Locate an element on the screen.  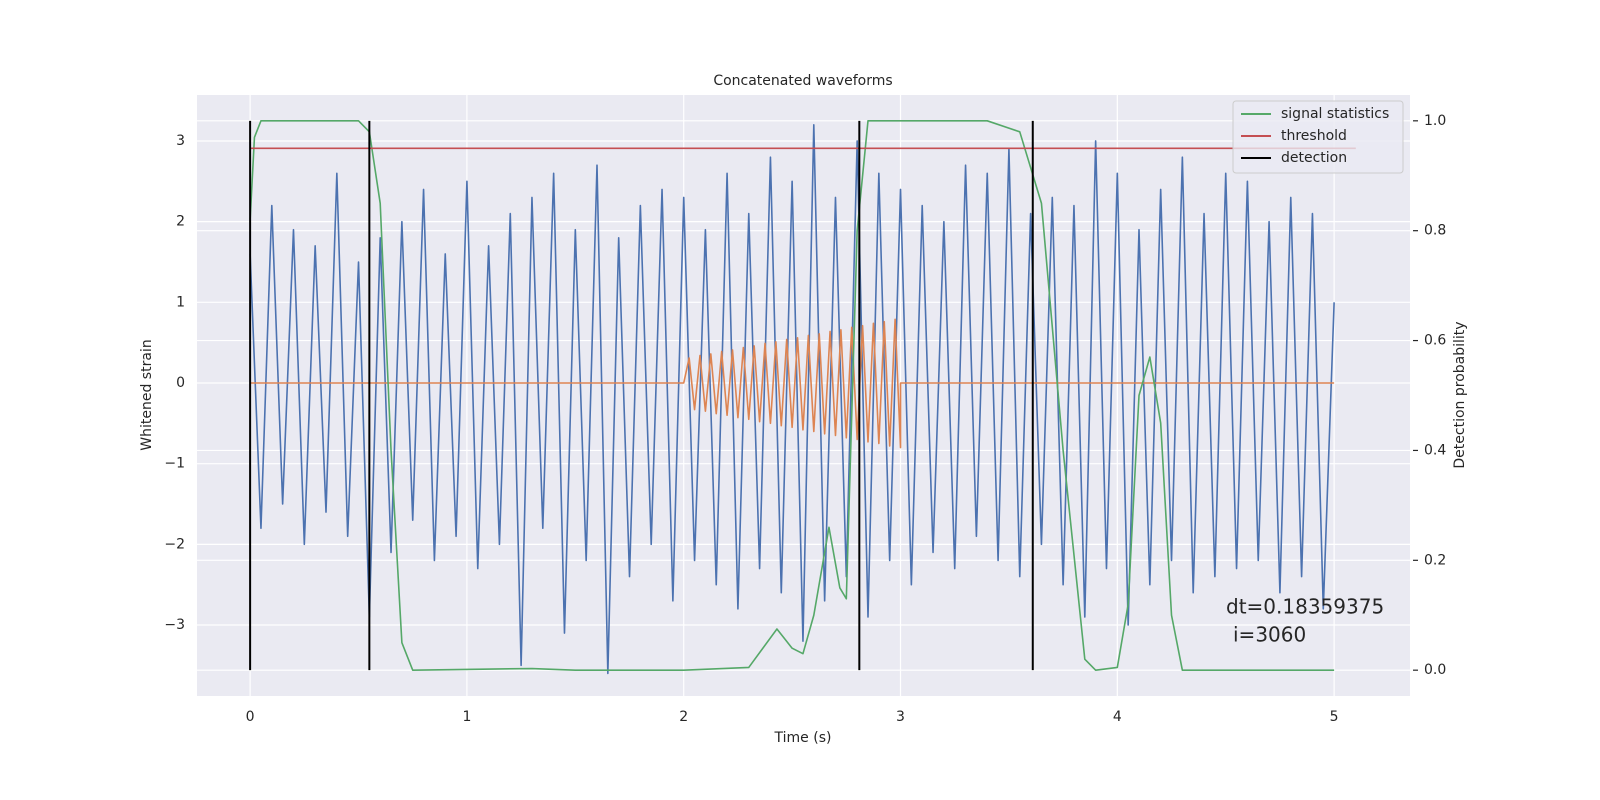
y2-tick-label: 0.6 is located at coordinates (1435, 341).